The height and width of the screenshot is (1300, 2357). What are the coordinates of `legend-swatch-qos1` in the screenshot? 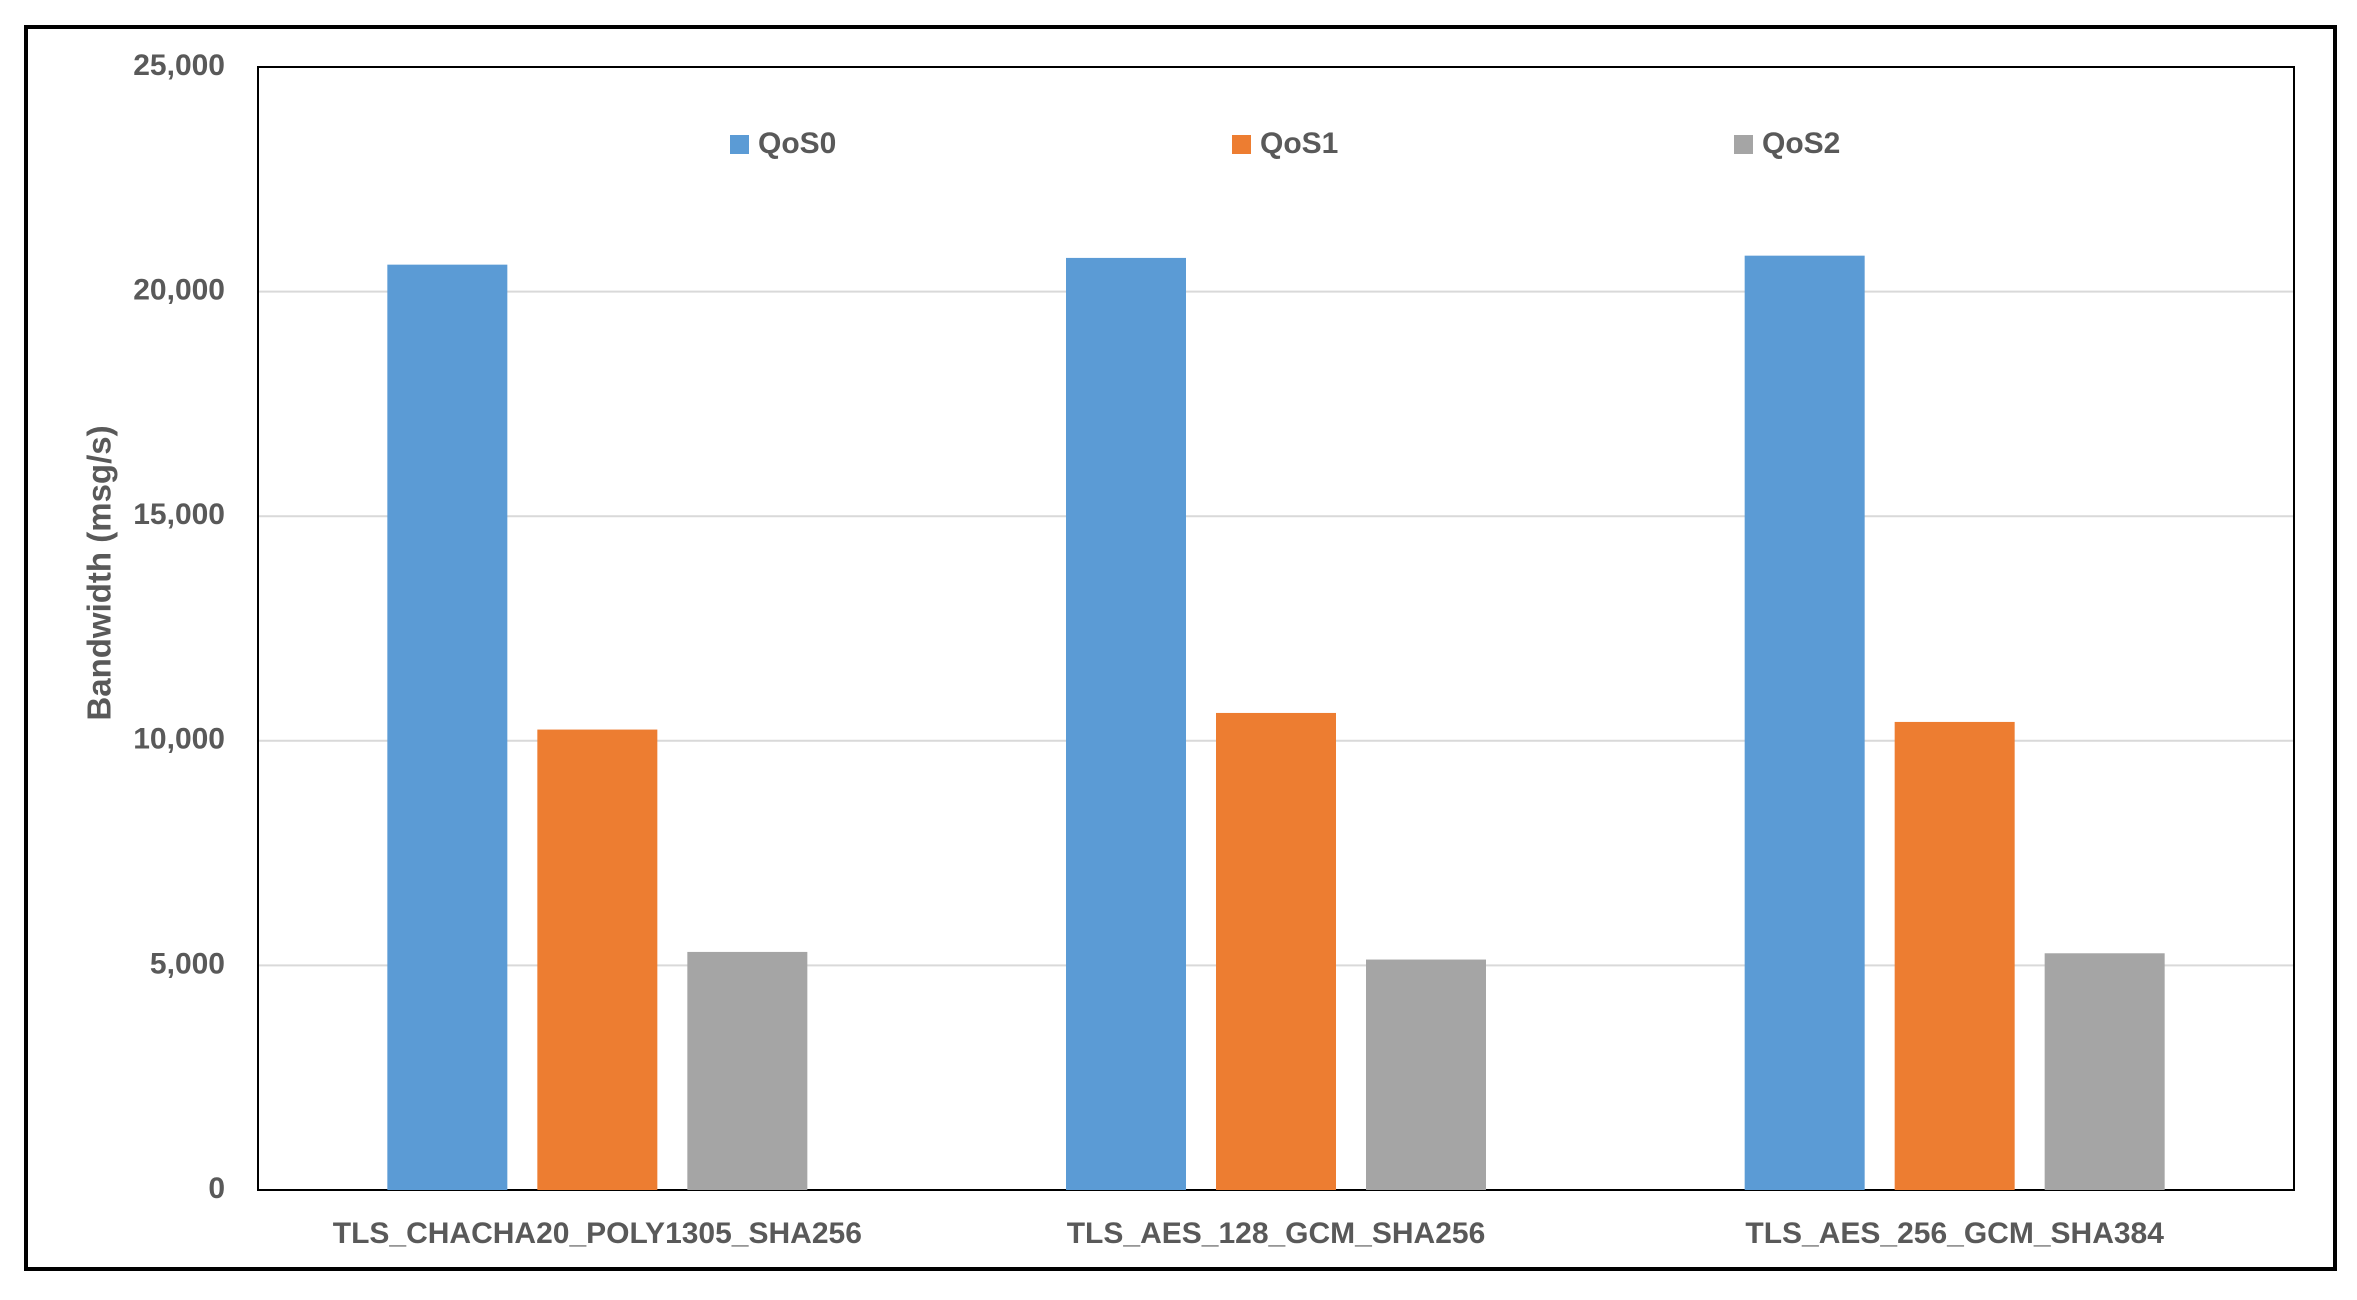 It's located at (1241, 144).